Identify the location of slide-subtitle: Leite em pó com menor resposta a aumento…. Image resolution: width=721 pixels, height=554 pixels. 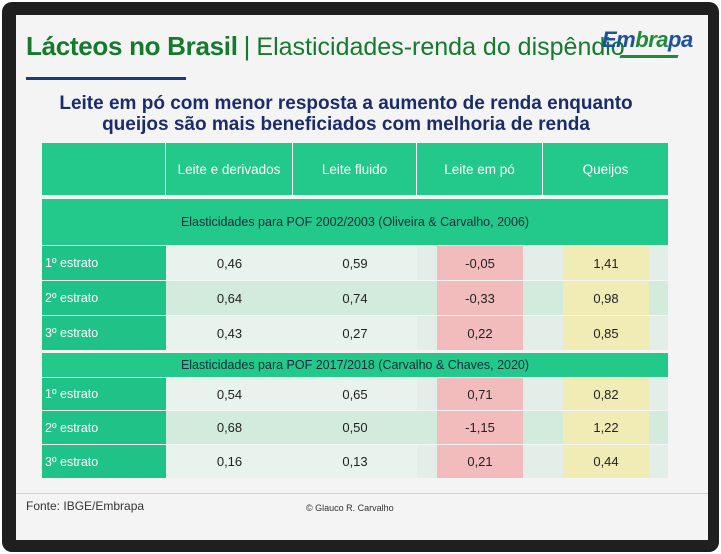
(346, 114).